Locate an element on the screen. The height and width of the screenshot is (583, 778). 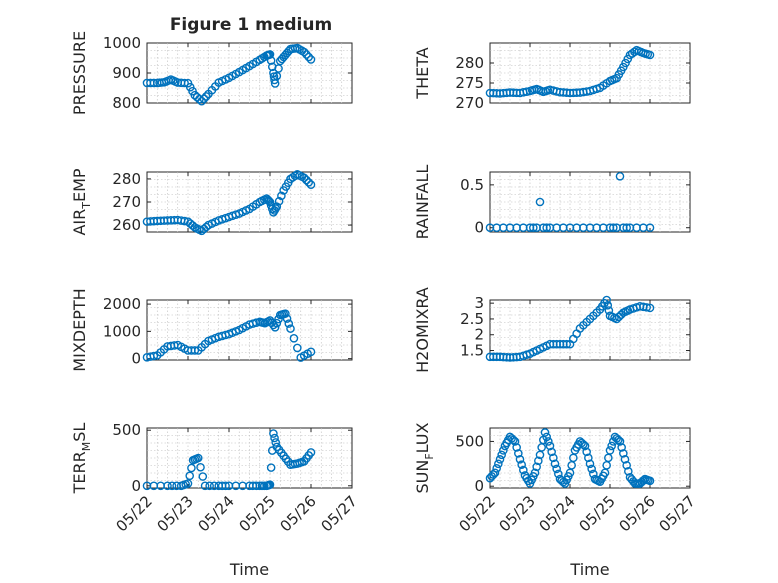
subplot-3: 260 270 280 AIRTEMP is located at coordinates (211, 202).